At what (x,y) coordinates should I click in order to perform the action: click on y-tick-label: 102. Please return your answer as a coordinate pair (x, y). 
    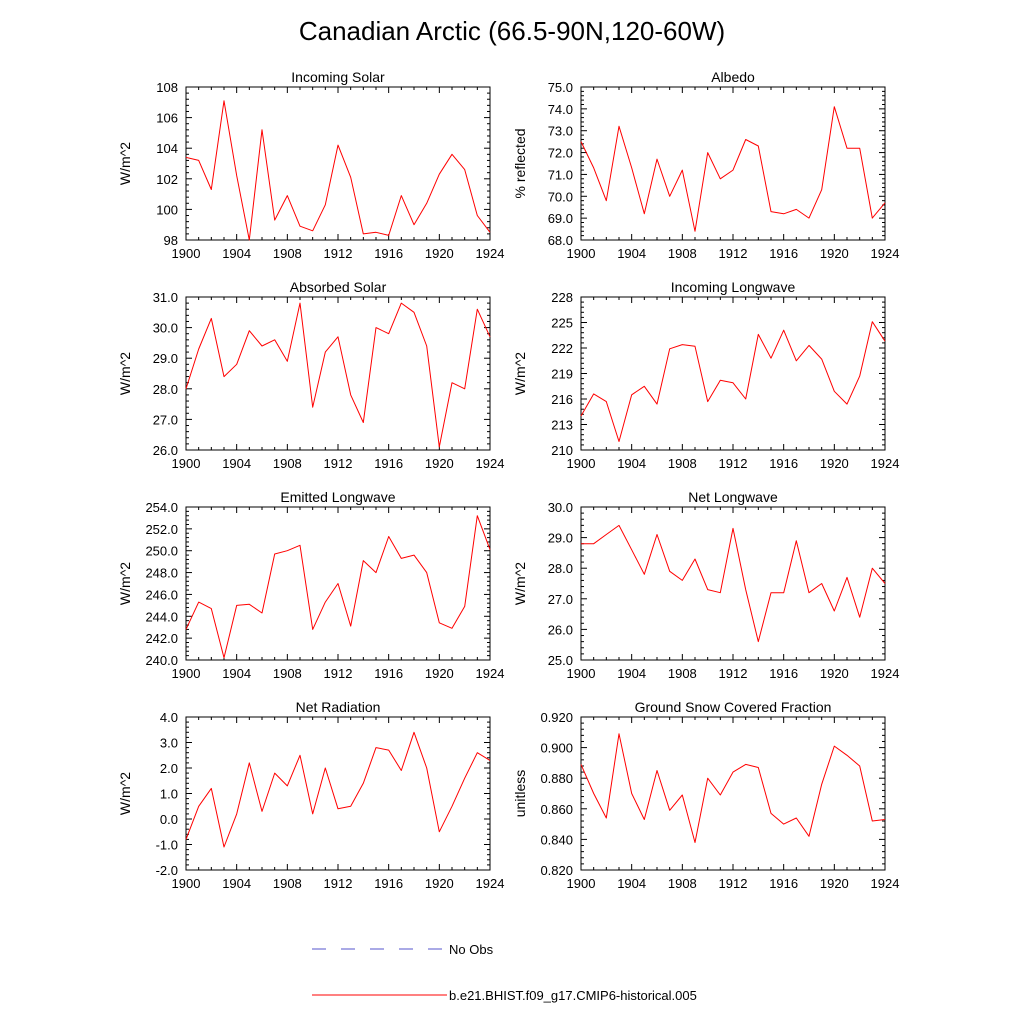
    Looking at the image, I should click on (167, 179).